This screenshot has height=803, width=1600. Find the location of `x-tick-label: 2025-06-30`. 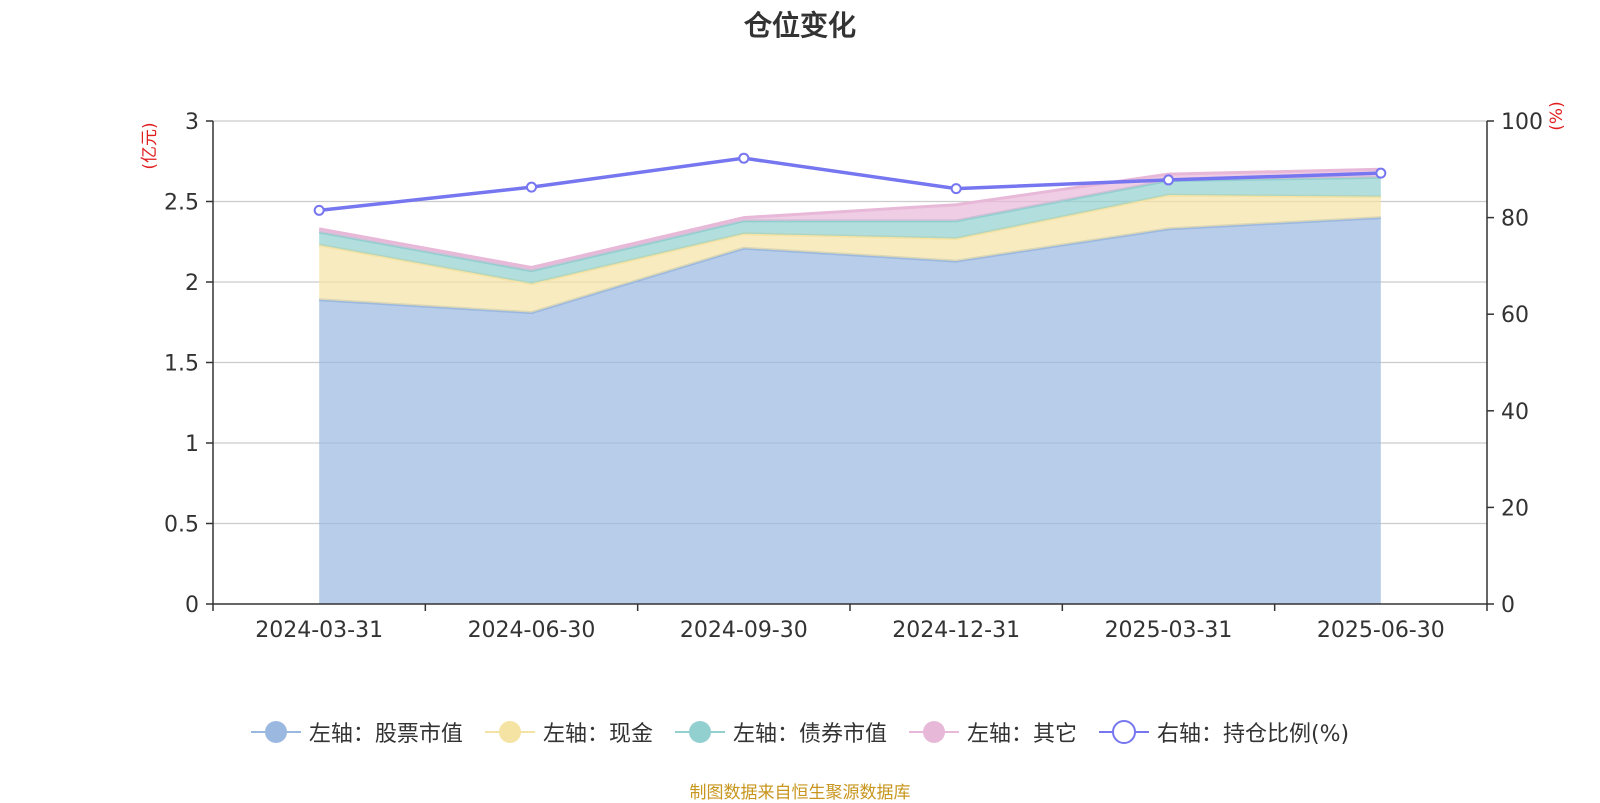

x-tick-label: 2025-06-30 is located at coordinates (1381, 630).